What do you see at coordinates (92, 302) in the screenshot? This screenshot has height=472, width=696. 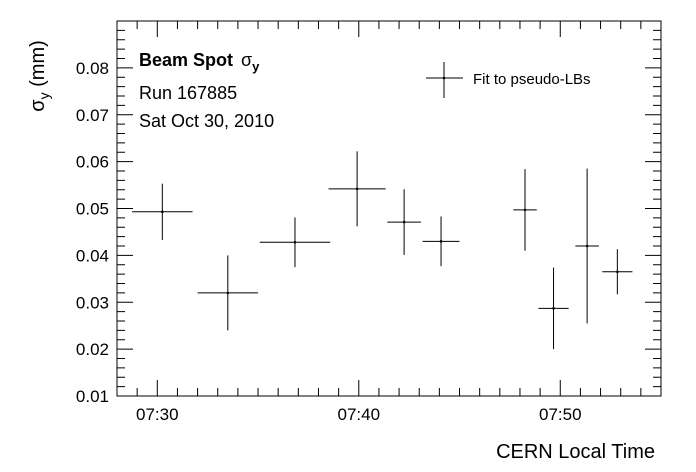 I see `y-tick-label: 0.03` at bounding box center [92, 302].